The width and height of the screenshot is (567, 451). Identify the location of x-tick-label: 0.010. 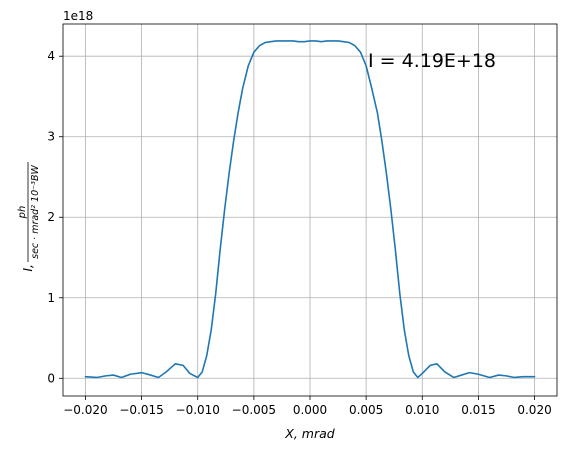
(422, 410).